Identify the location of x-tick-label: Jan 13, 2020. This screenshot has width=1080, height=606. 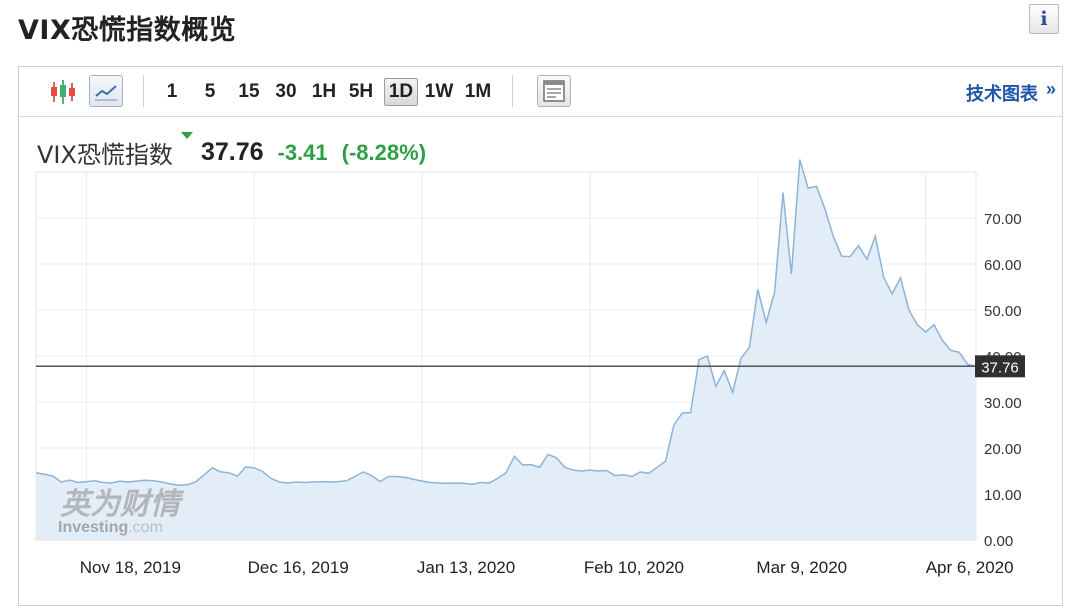
(466, 567).